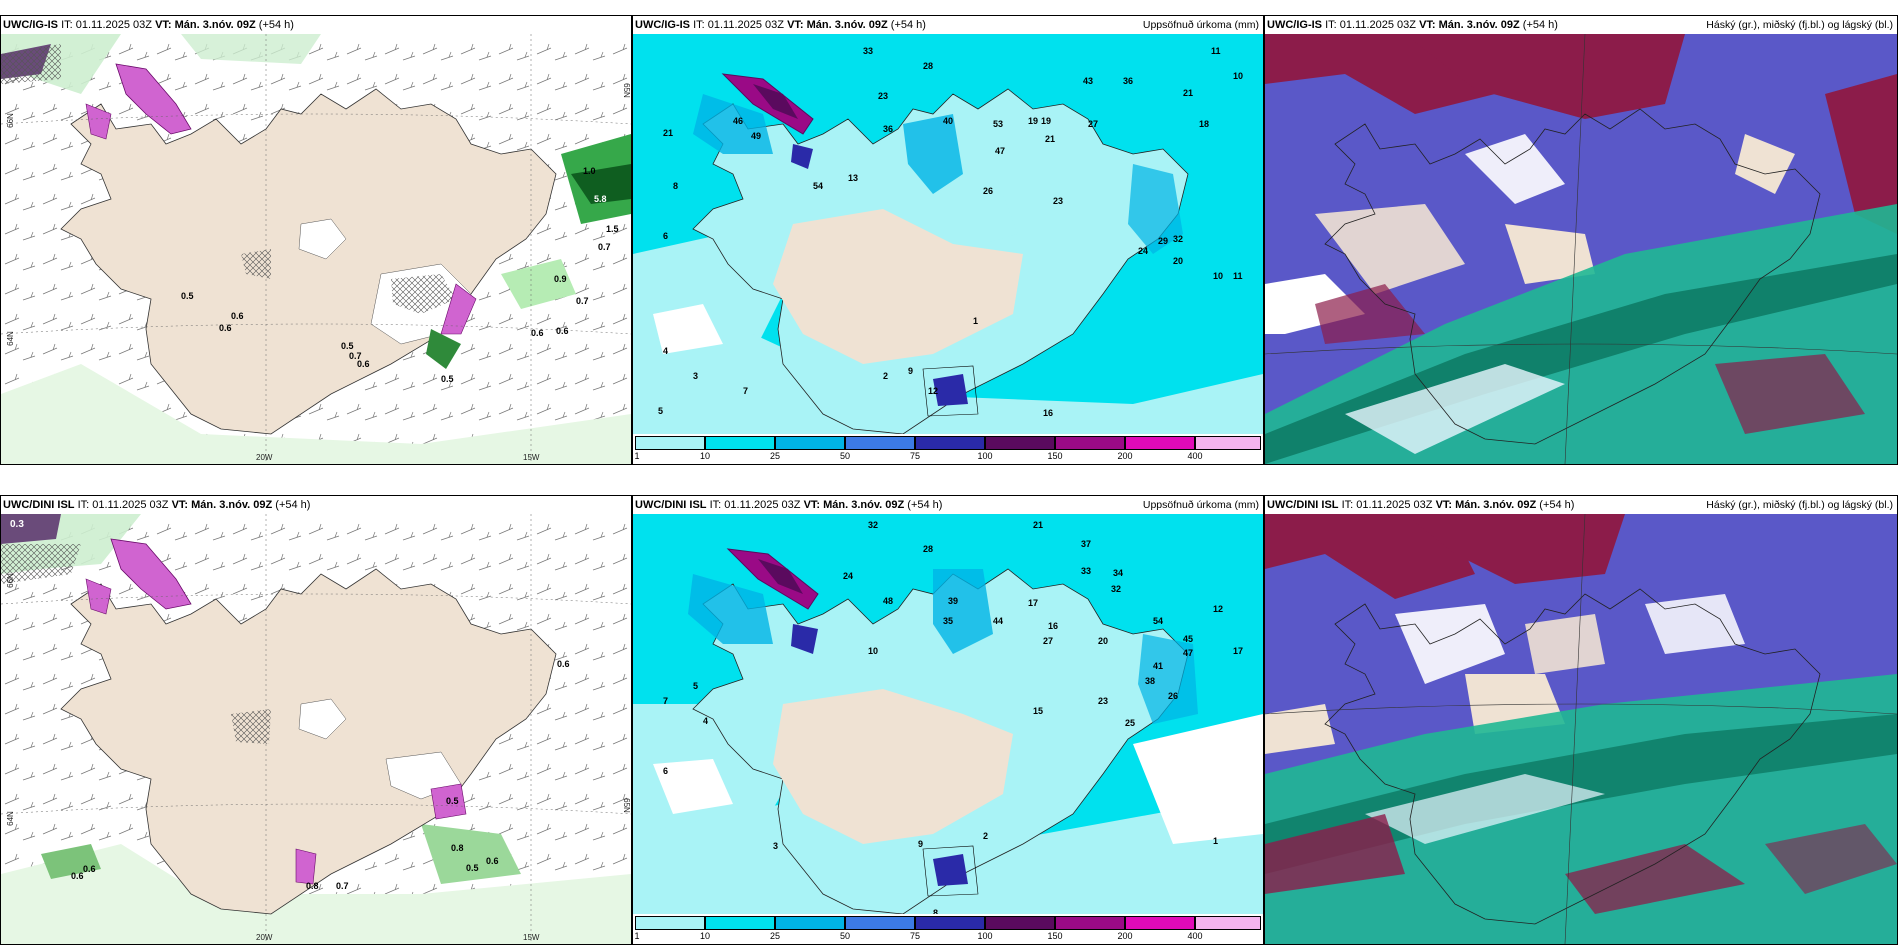 The image size is (1900, 950). I want to click on colorbar-tick: 150, so click(1055, 456).